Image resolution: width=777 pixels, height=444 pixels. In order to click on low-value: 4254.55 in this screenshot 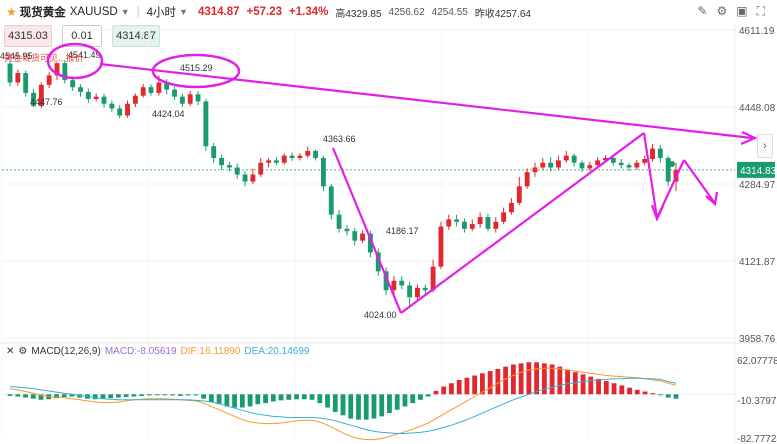, I will do `click(449, 12)`.